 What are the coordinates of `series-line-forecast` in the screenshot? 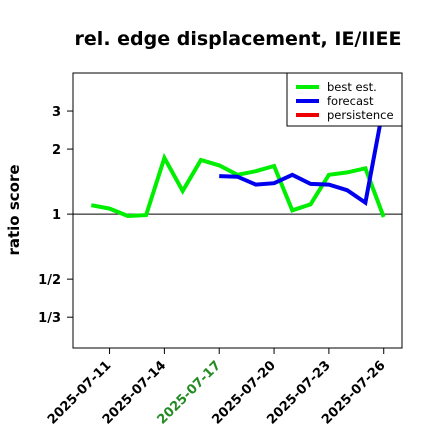 It's located at (302, 155).